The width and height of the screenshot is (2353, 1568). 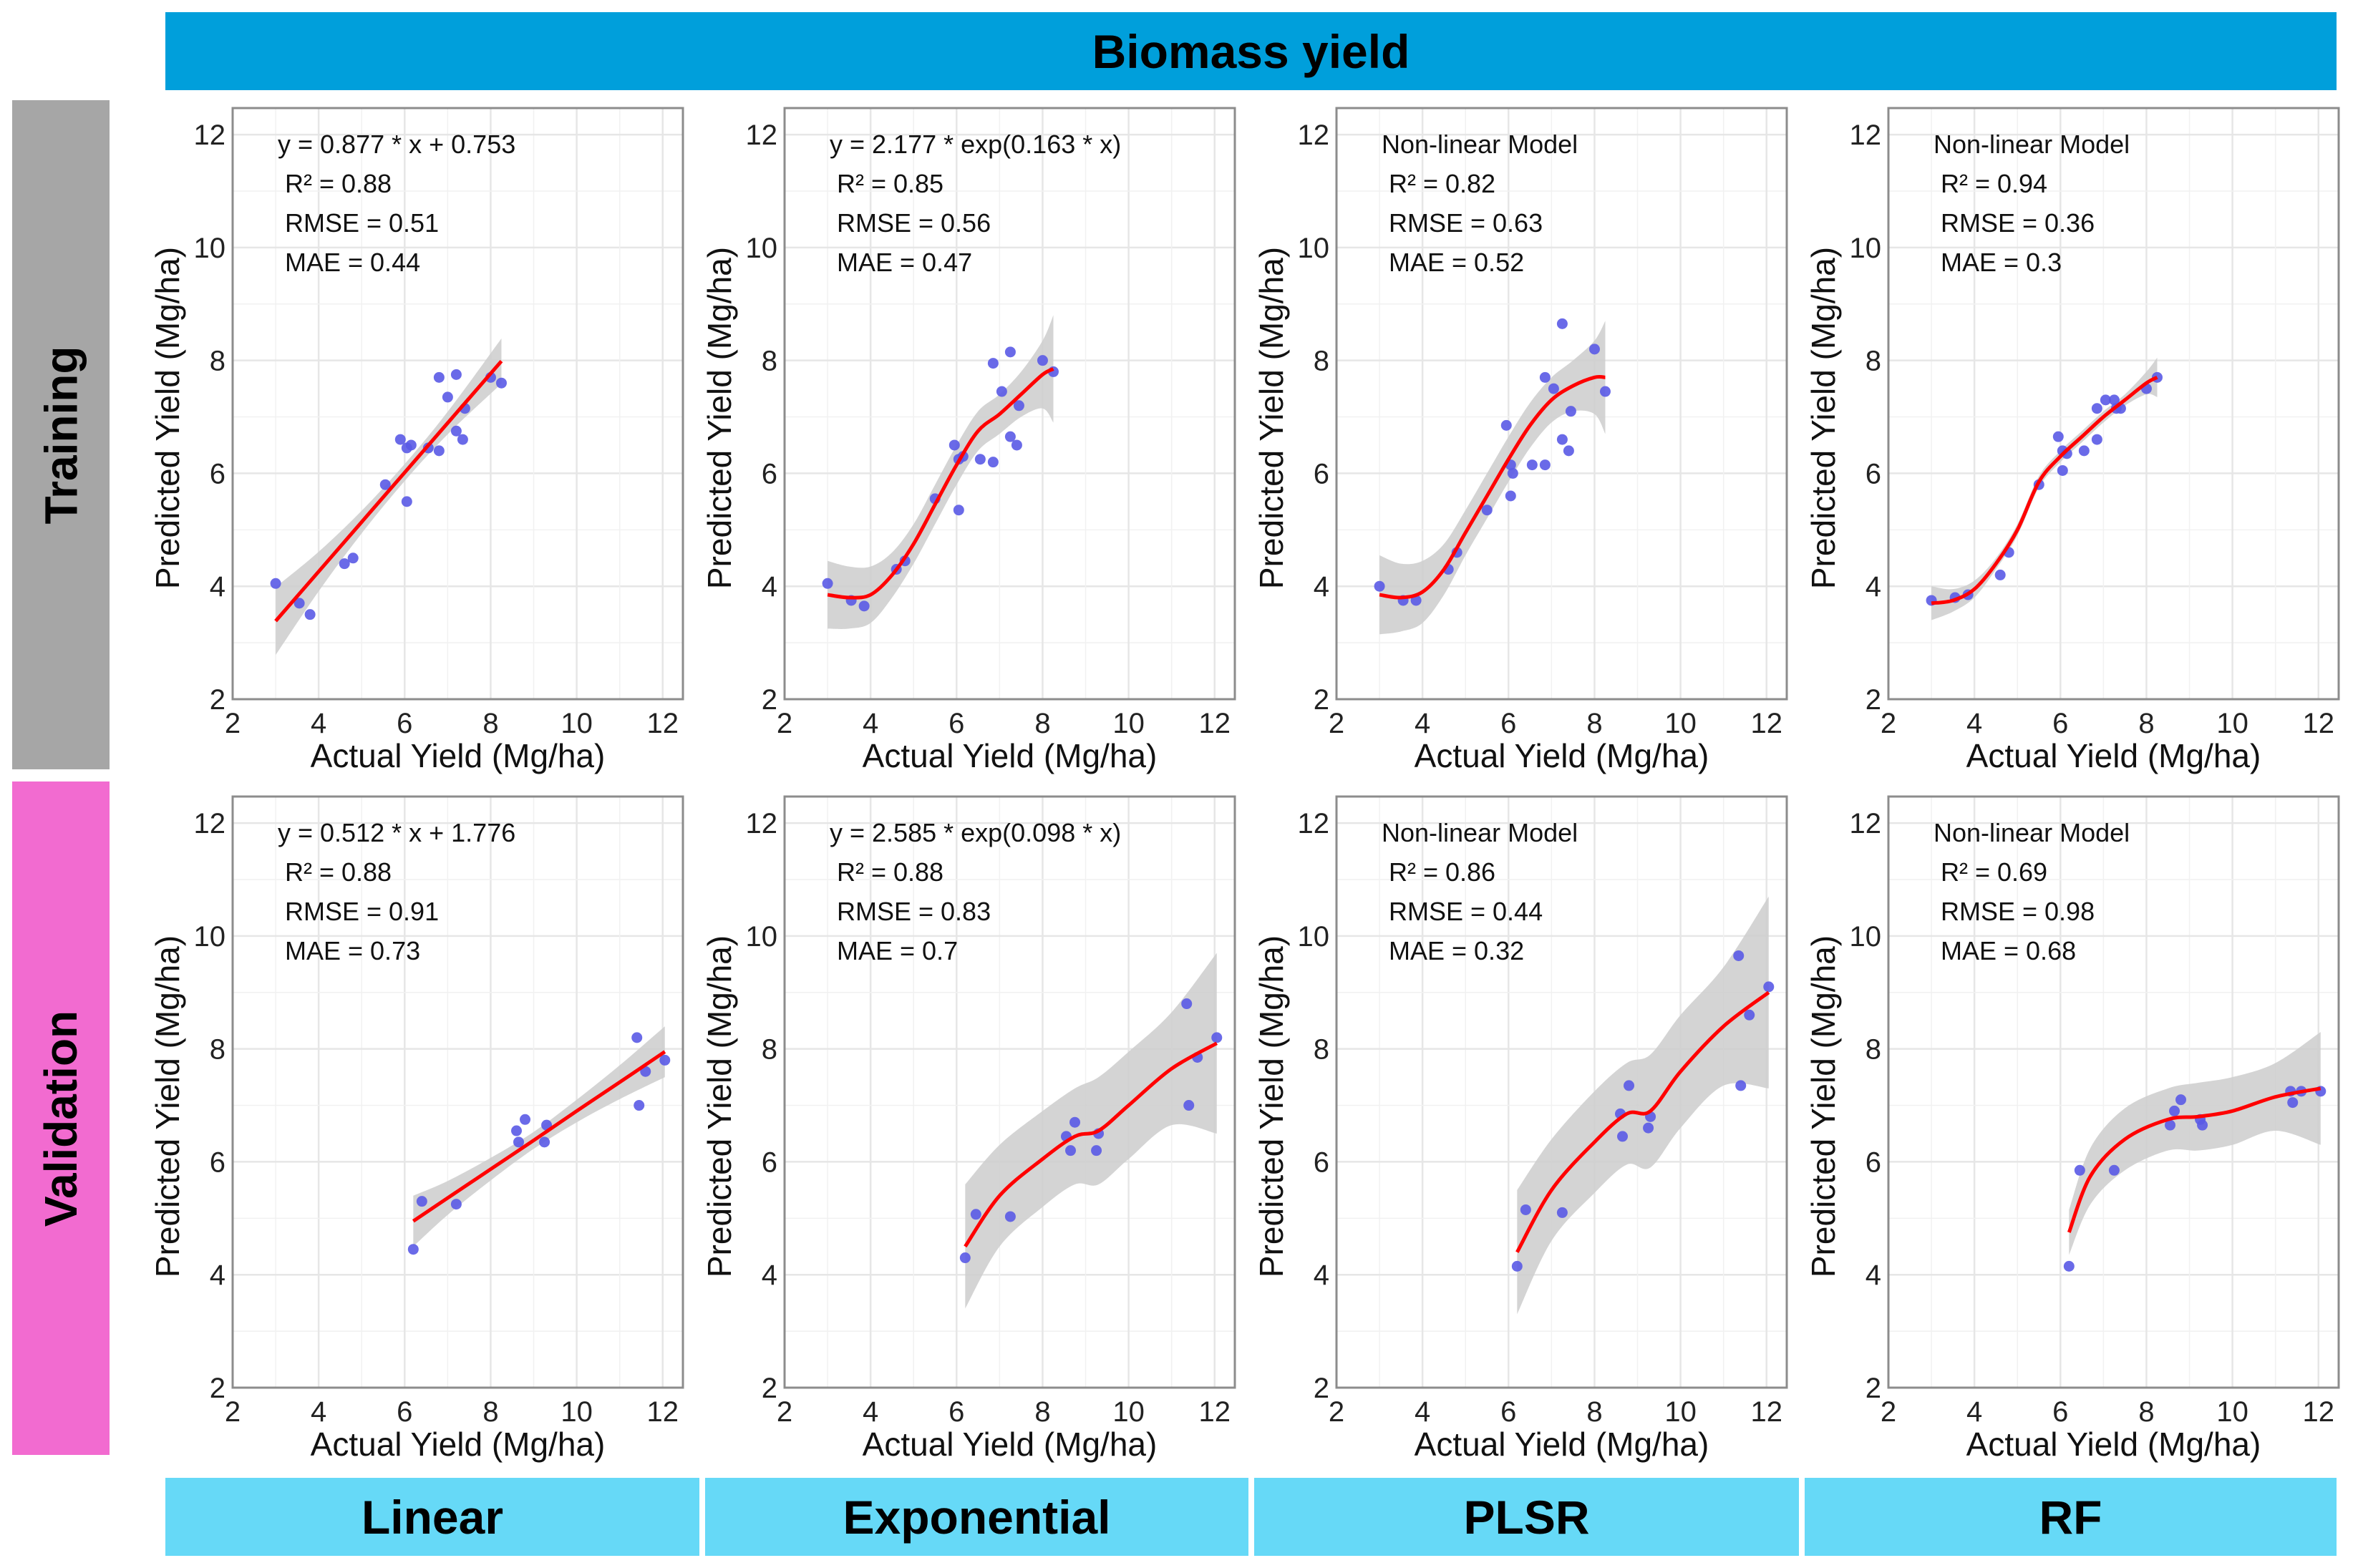 I want to click on y-tick-label: 4, so click(x=1321, y=1275).